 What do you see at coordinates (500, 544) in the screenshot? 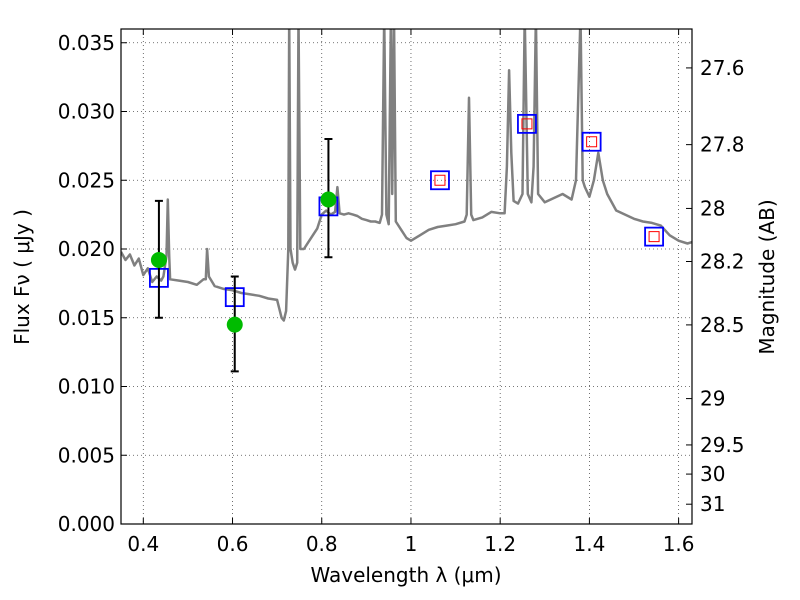
I see `x-tick-label: 1.2` at bounding box center [500, 544].